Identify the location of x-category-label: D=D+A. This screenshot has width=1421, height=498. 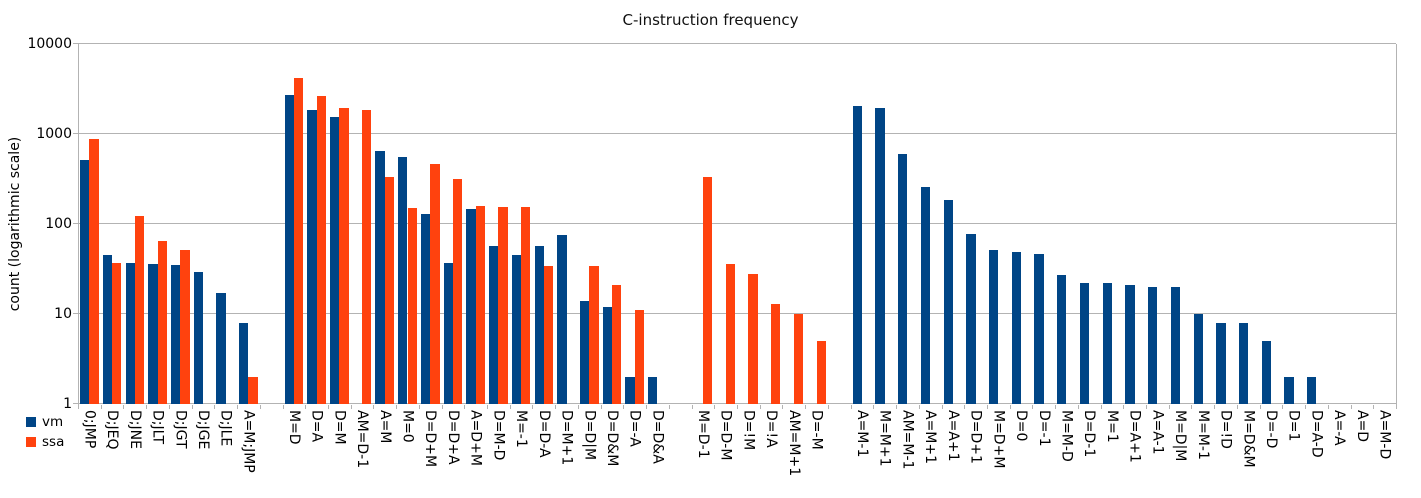
(452, 437).